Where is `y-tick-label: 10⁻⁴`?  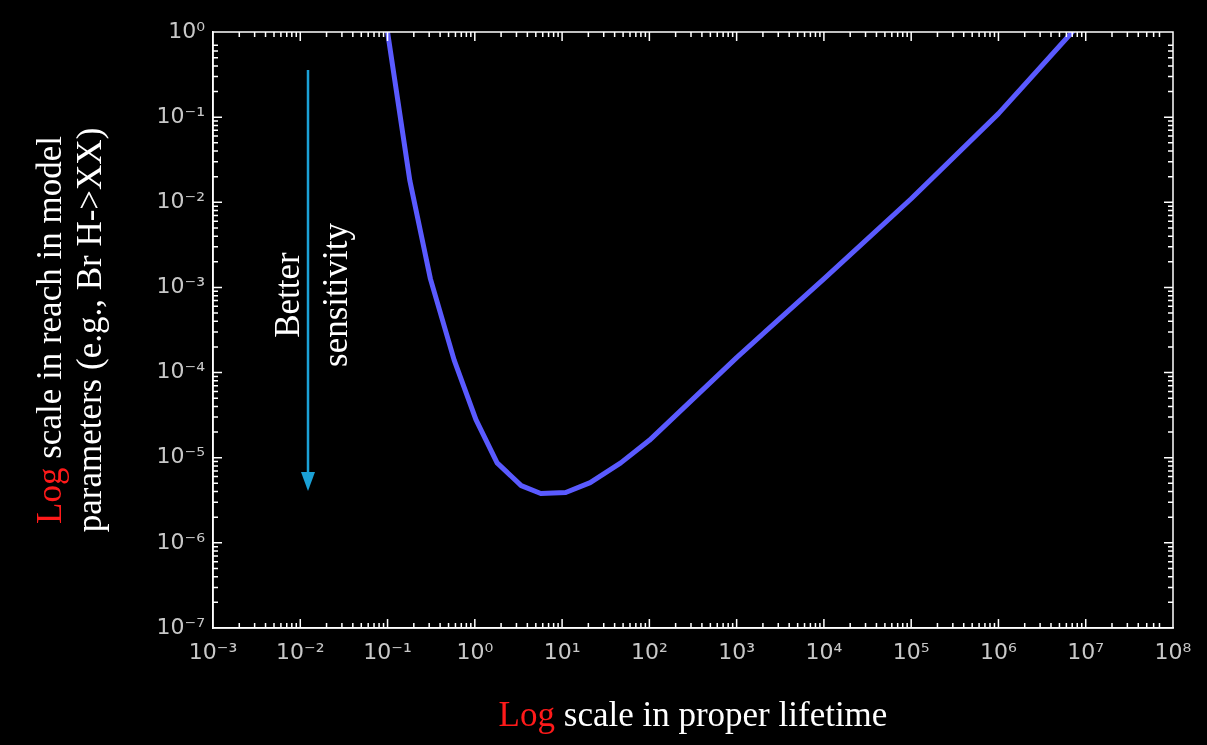 y-tick-label: 10⁻⁴ is located at coordinates (181, 371).